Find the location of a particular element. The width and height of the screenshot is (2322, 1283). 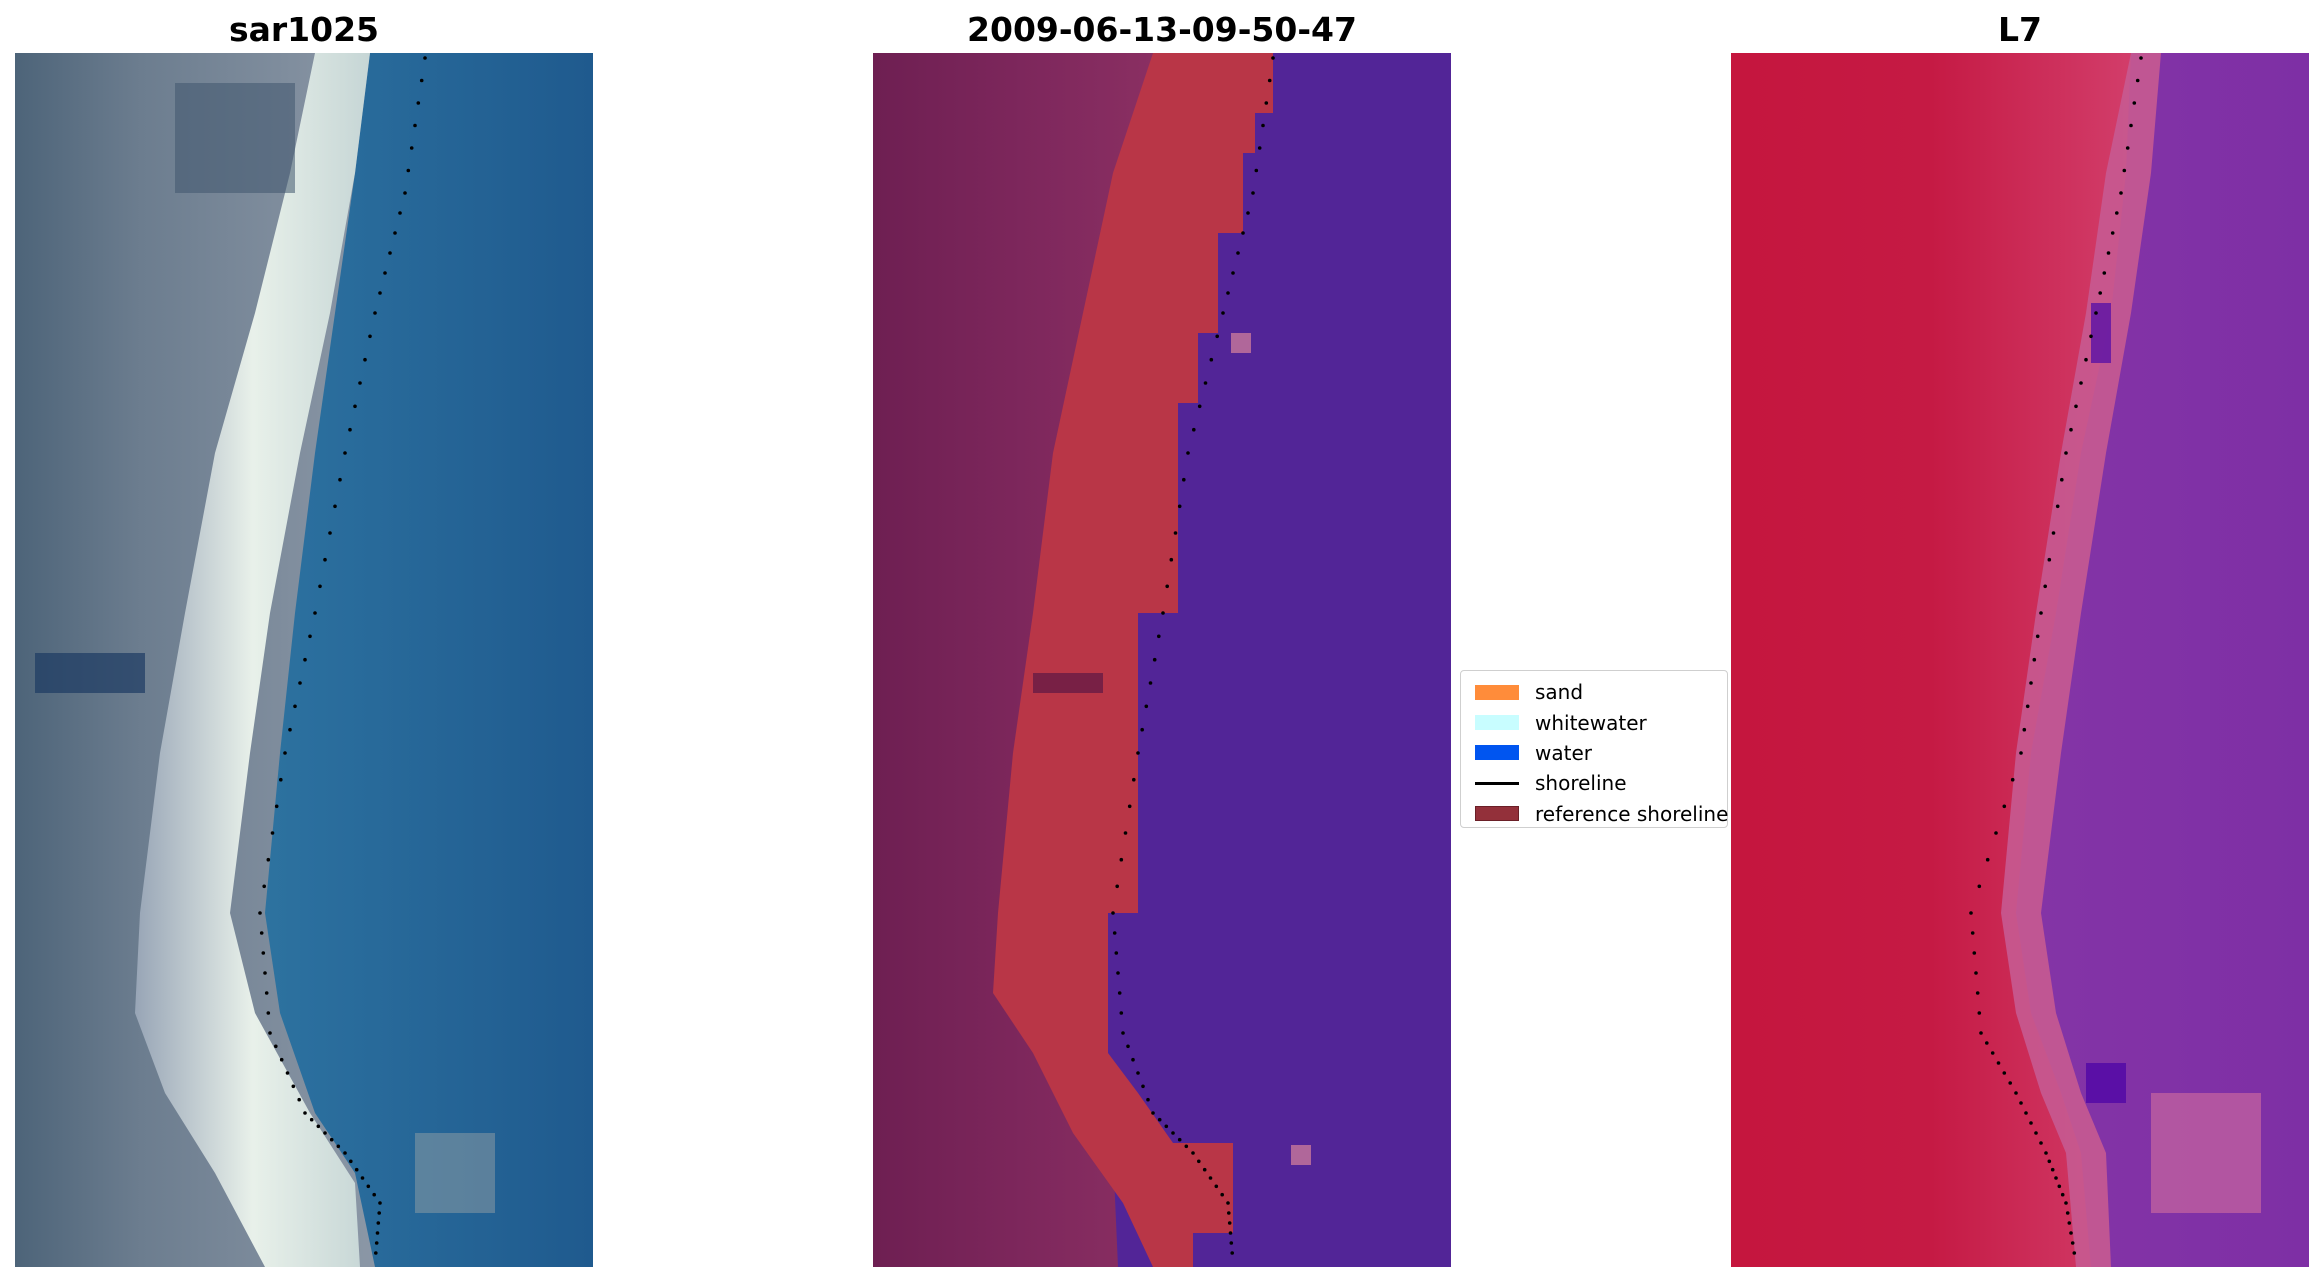

legend-item-water: water is located at coordinates (1597, 753).